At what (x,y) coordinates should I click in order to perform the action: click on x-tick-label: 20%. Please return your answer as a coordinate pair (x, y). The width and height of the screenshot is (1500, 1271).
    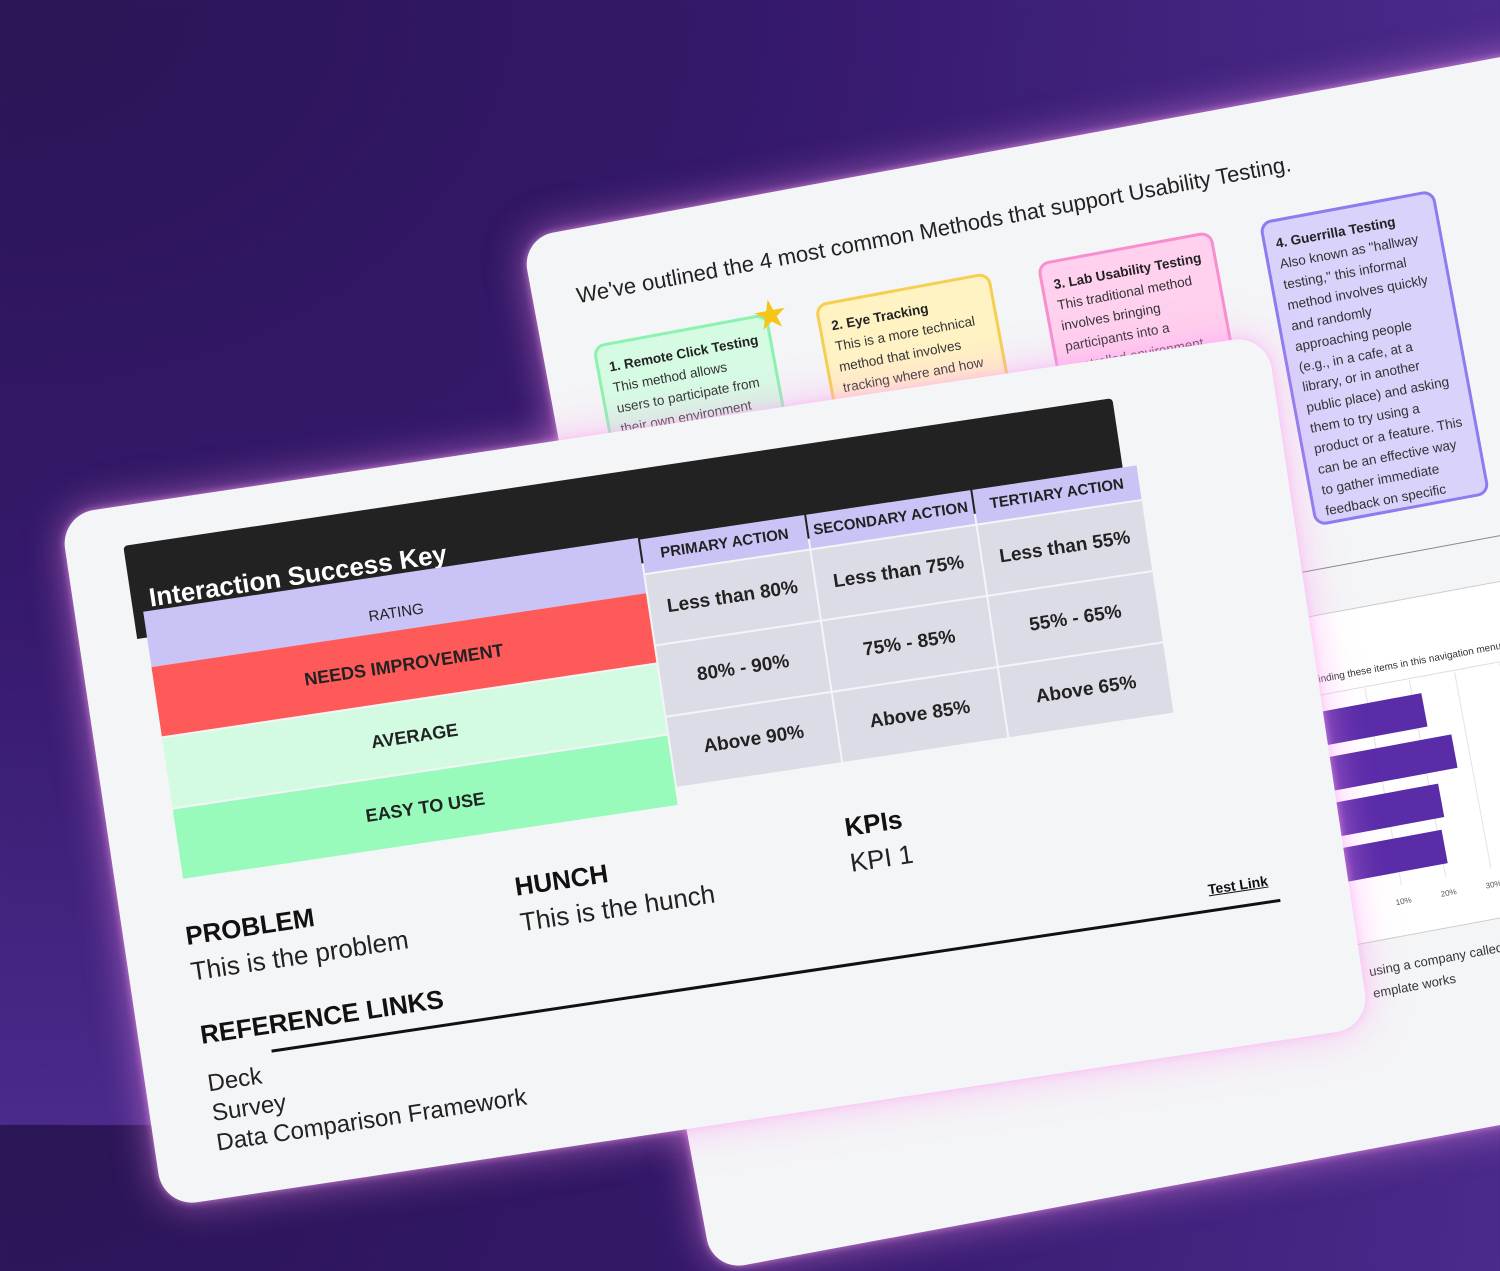
    Looking at the image, I should click on (1448, 893).